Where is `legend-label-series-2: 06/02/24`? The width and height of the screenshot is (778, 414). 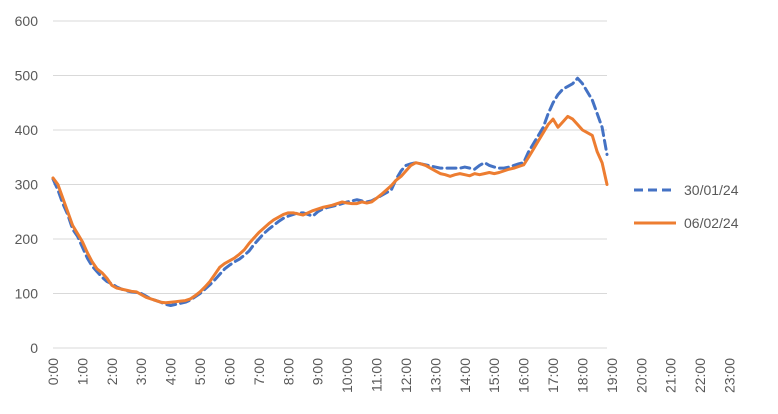
legend-label-series-2: 06/02/24 is located at coordinates (711, 223).